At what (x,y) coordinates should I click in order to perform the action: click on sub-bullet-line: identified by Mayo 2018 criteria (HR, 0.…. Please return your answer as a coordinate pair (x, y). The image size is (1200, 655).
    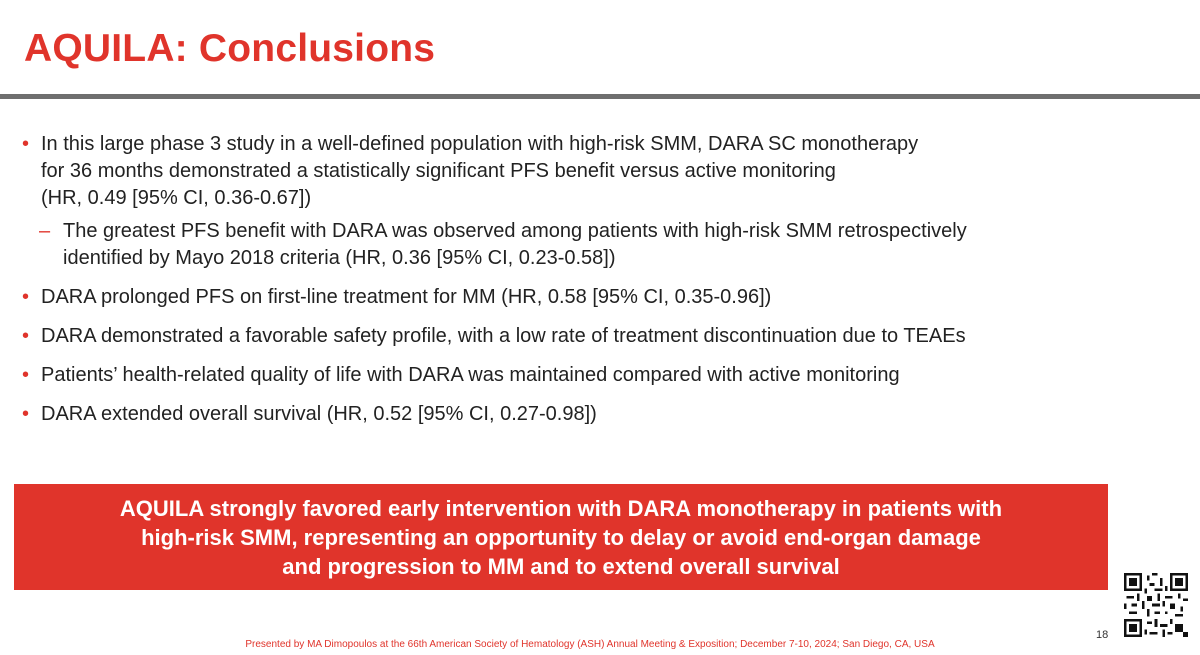
    Looking at the image, I should click on (339, 258).